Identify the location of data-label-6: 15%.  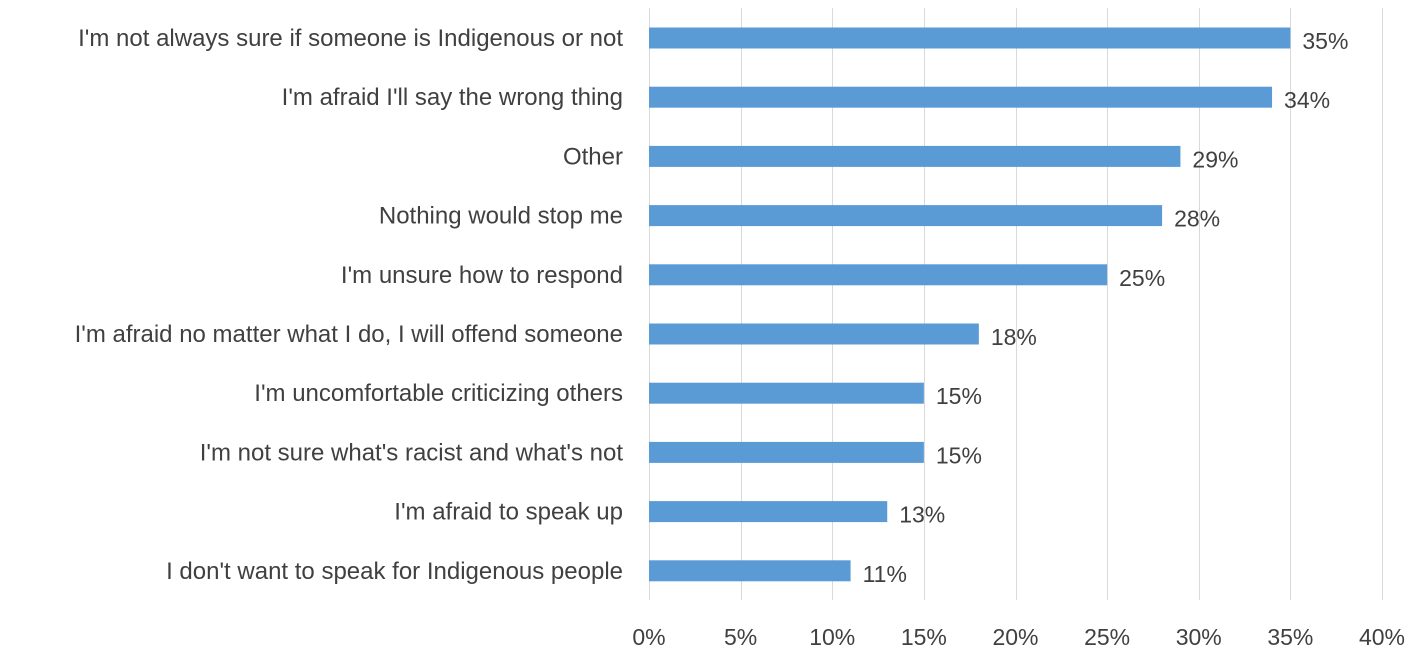
(959, 396).